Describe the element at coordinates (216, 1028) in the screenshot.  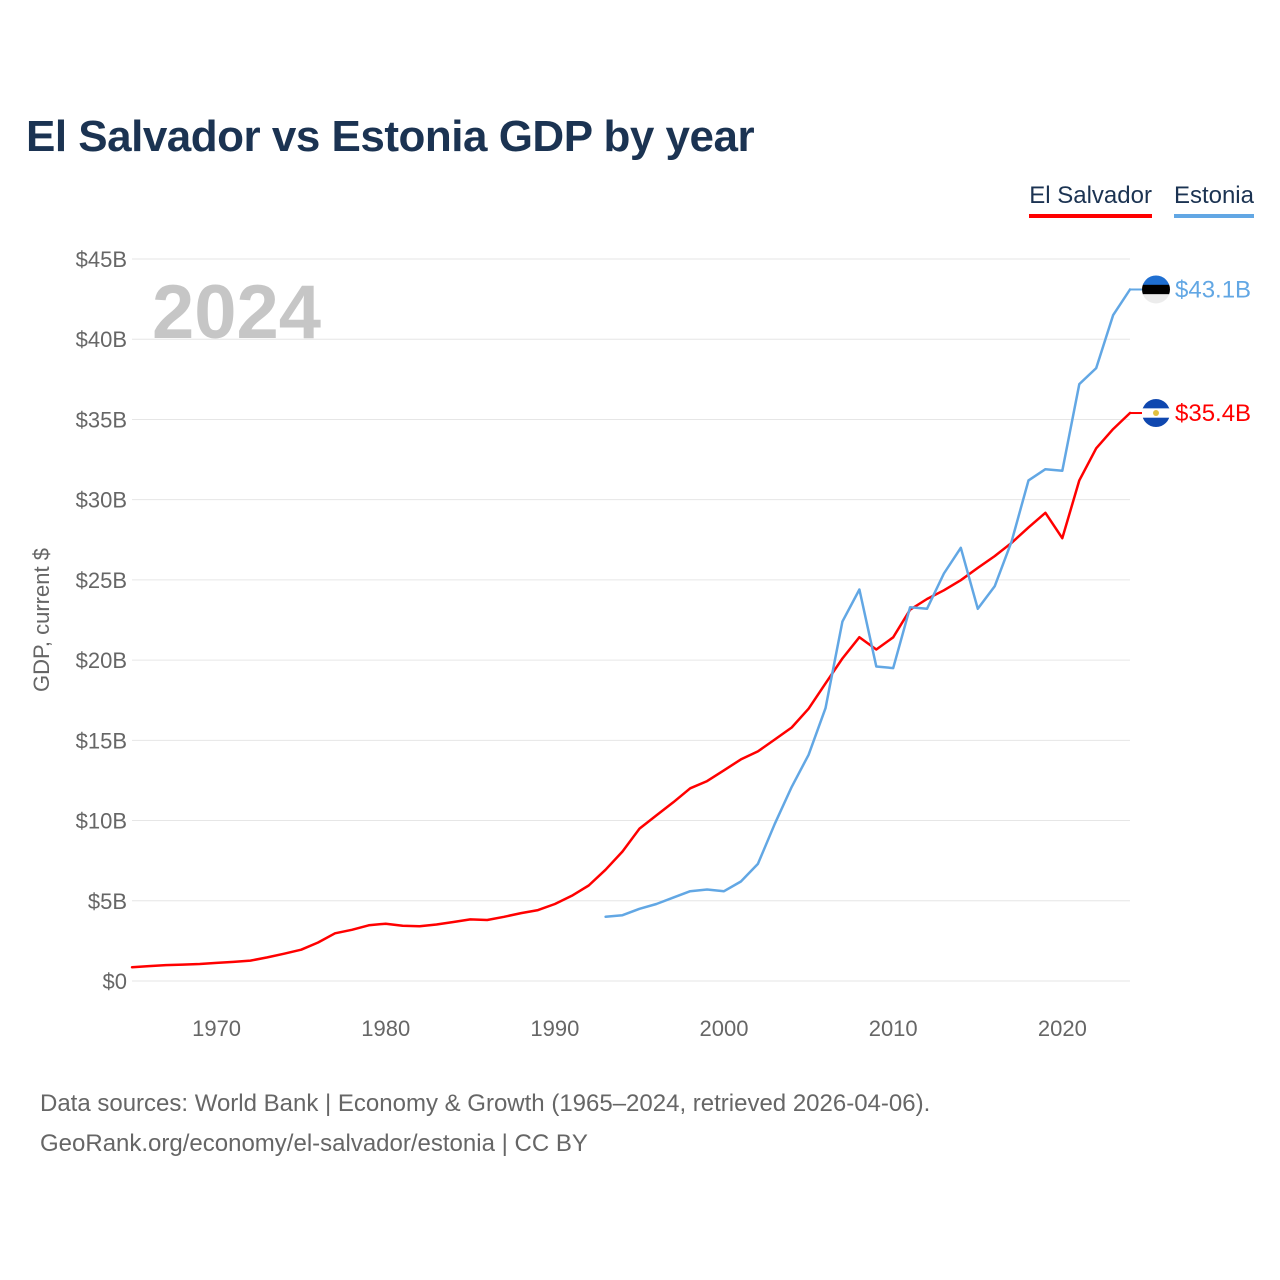
I see `x-tick-label: 1970` at that location.